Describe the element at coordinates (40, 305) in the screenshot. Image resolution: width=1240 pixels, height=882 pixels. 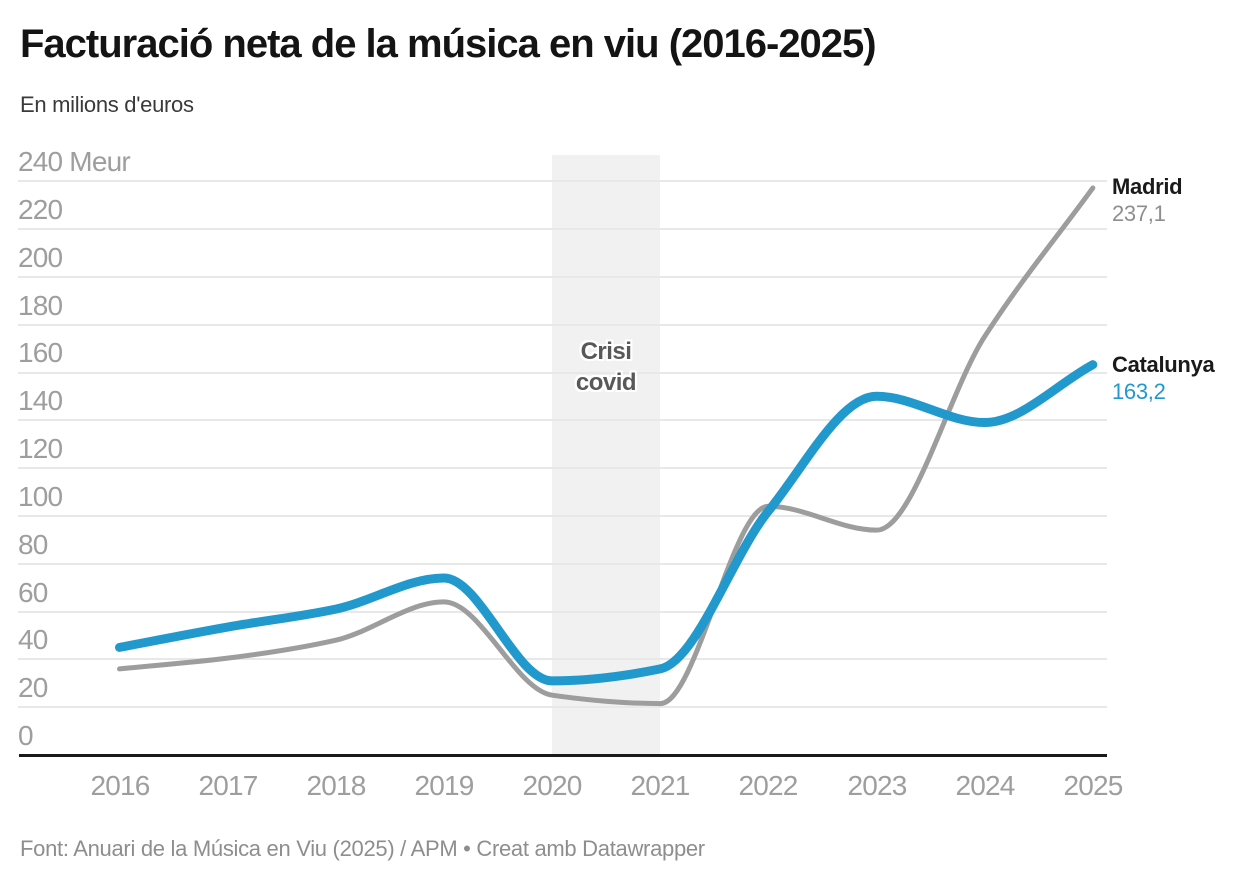
I see `y-tick-label: 180` at that location.